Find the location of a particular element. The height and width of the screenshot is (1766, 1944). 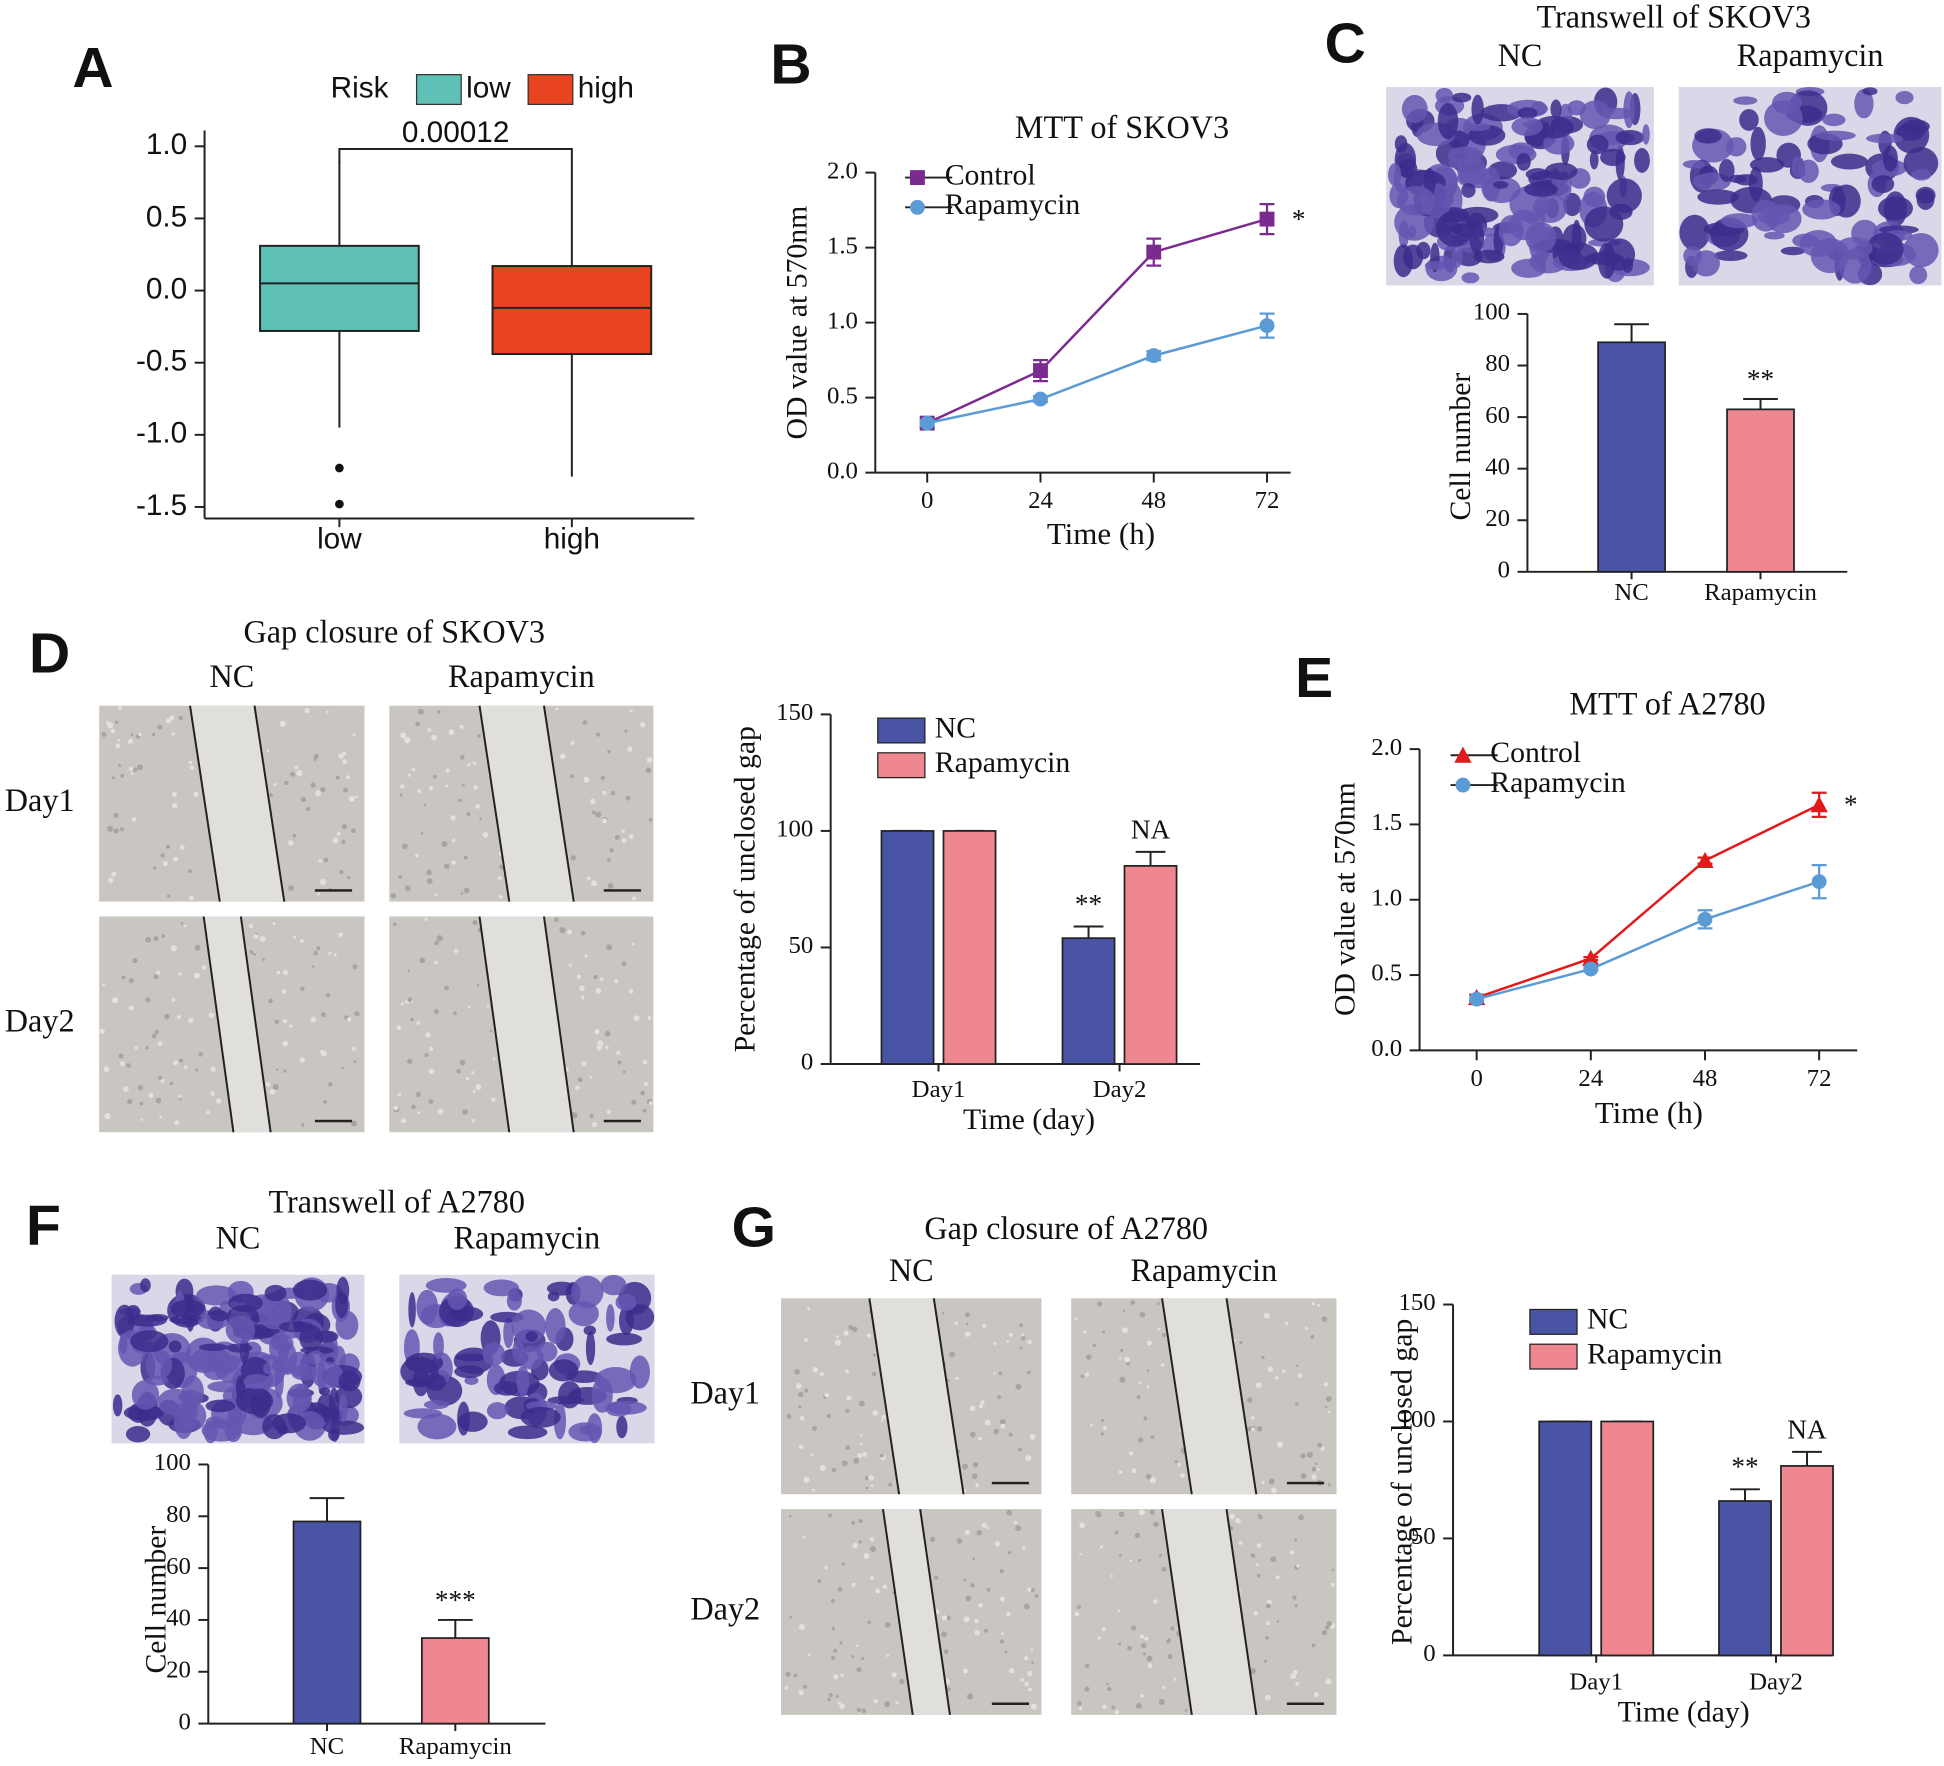

y-tick-label: -1.5 is located at coordinates (161, 505).